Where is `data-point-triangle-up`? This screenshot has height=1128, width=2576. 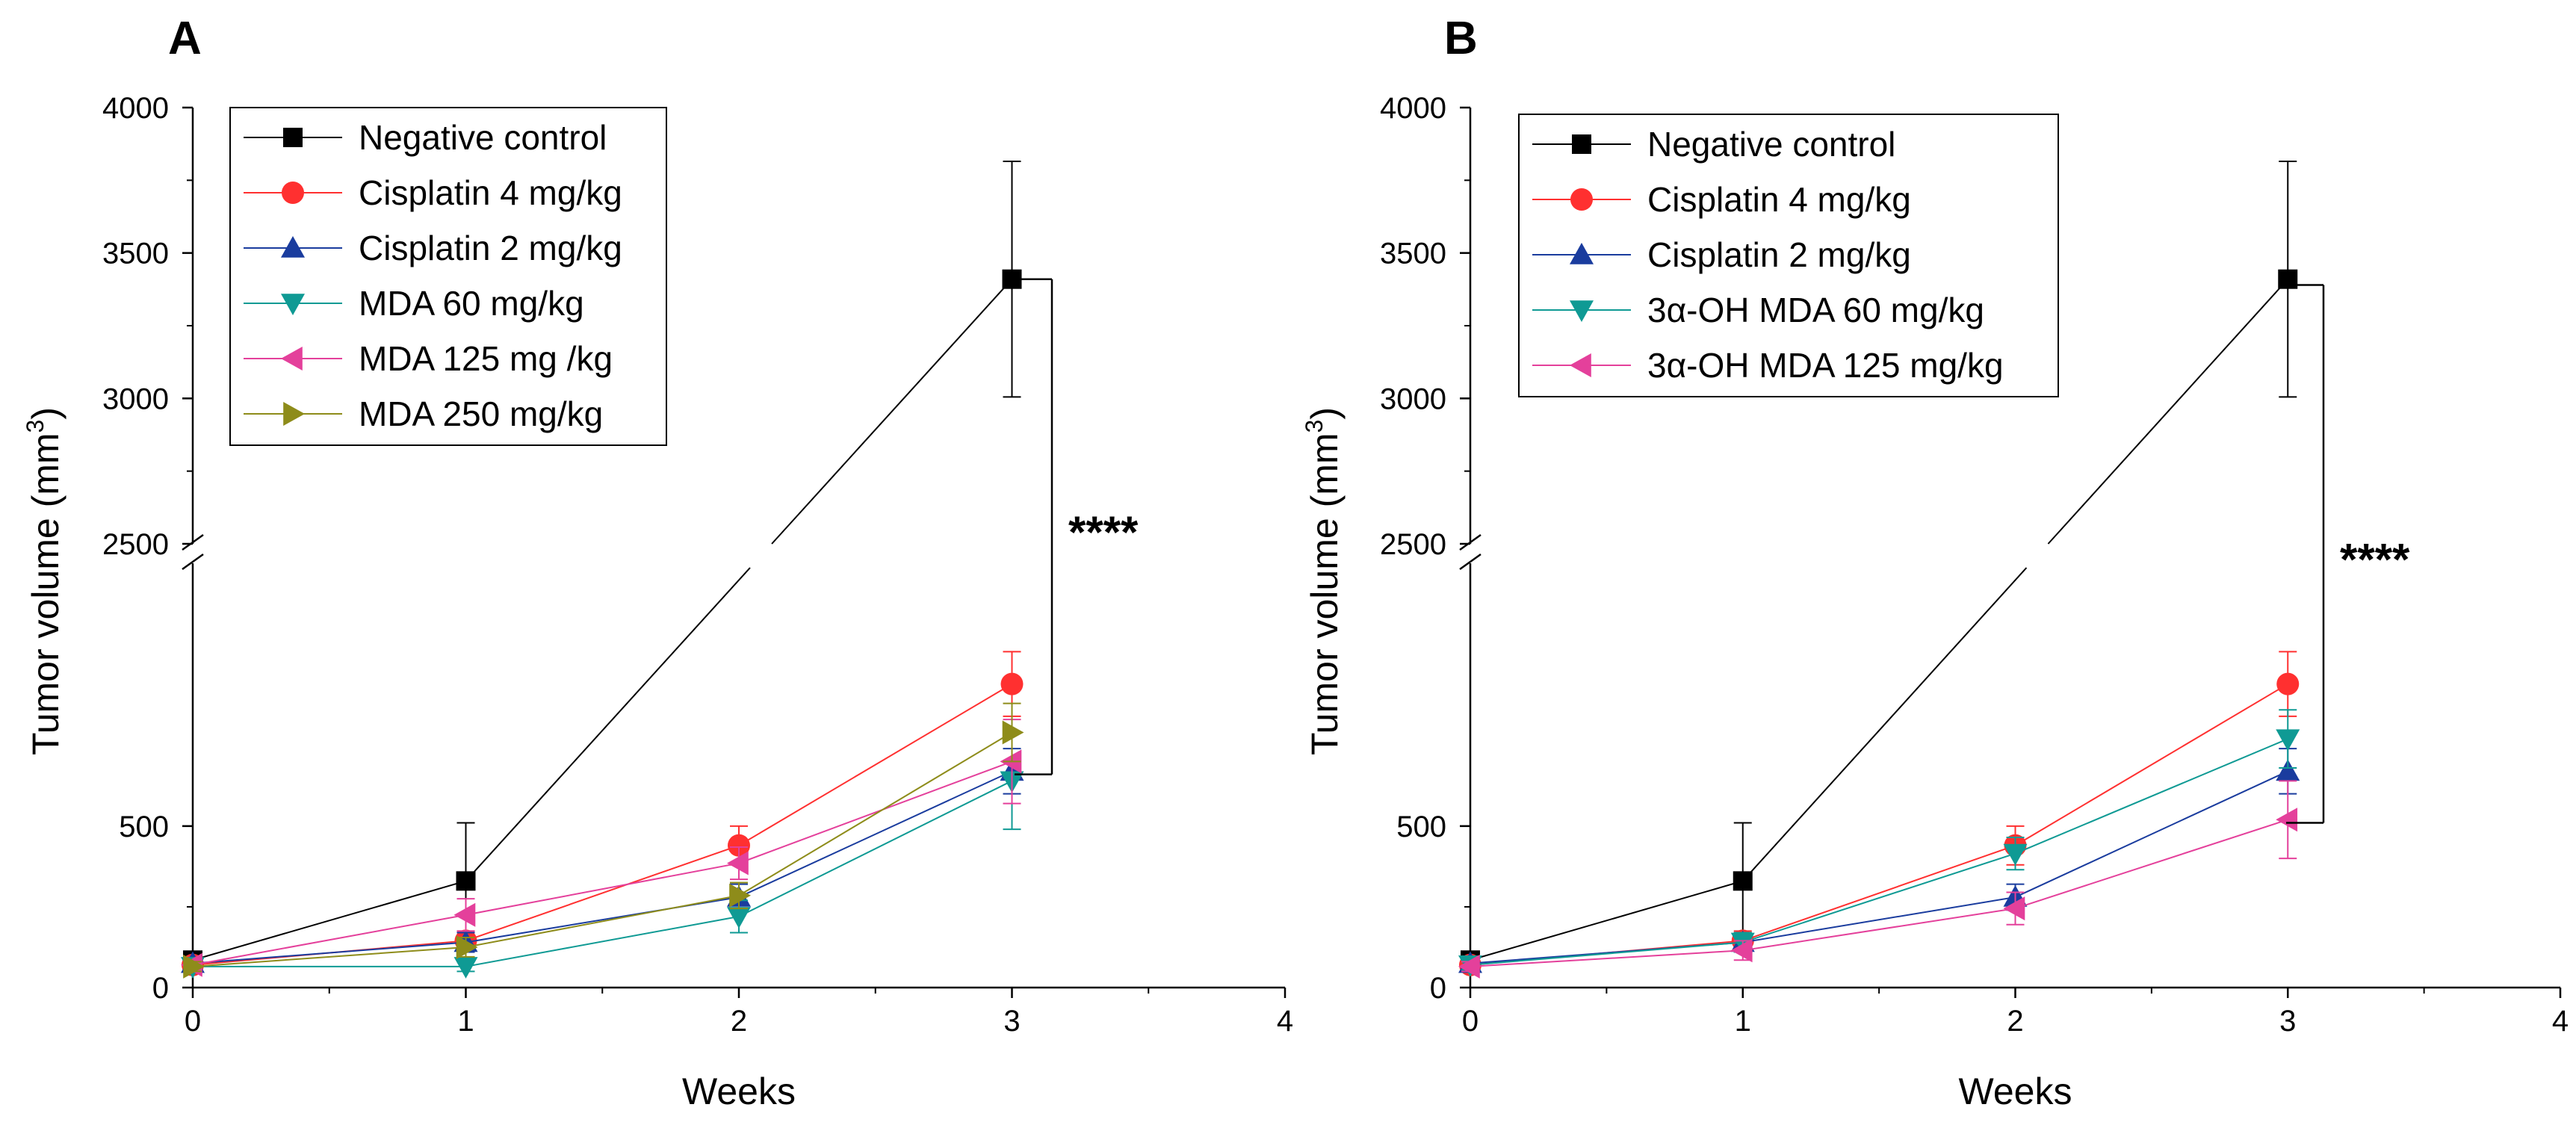
data-point-triangle-up is located at coordinates (2288, 770).